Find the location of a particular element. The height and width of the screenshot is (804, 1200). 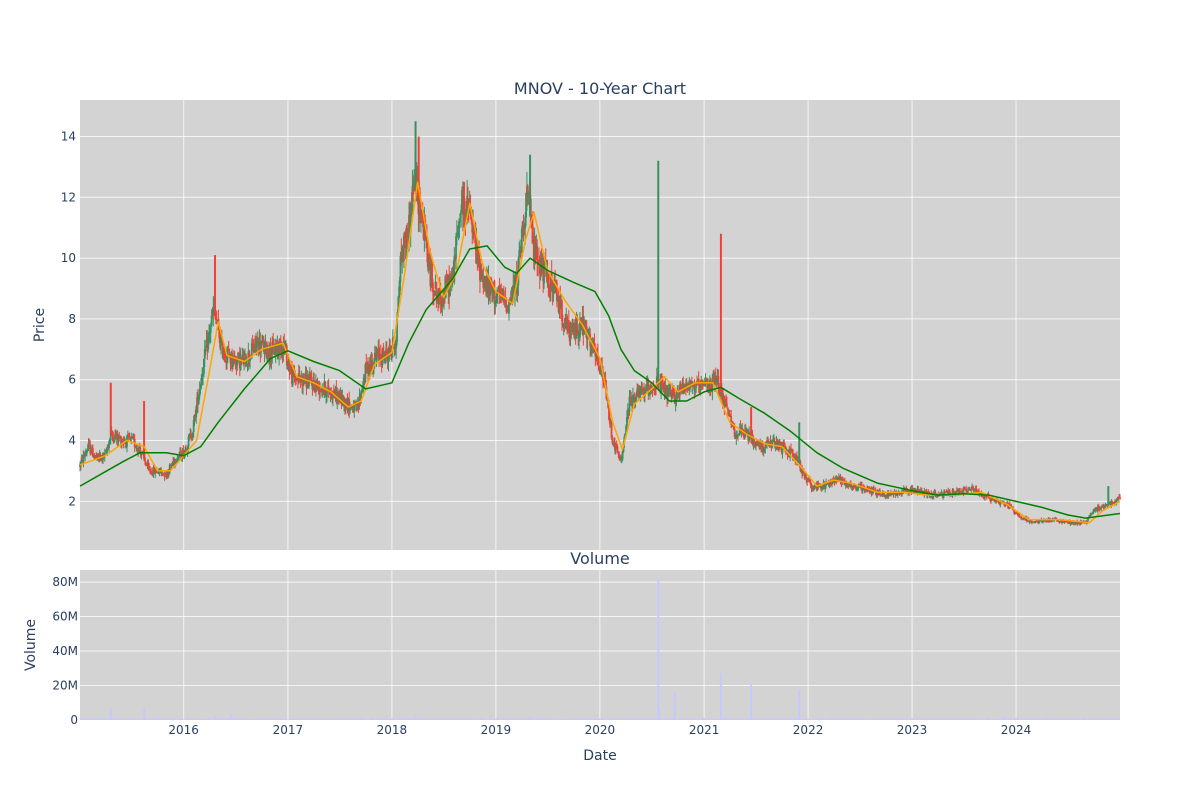

price-tick-label: 6 is located at coordinates (72, 380).